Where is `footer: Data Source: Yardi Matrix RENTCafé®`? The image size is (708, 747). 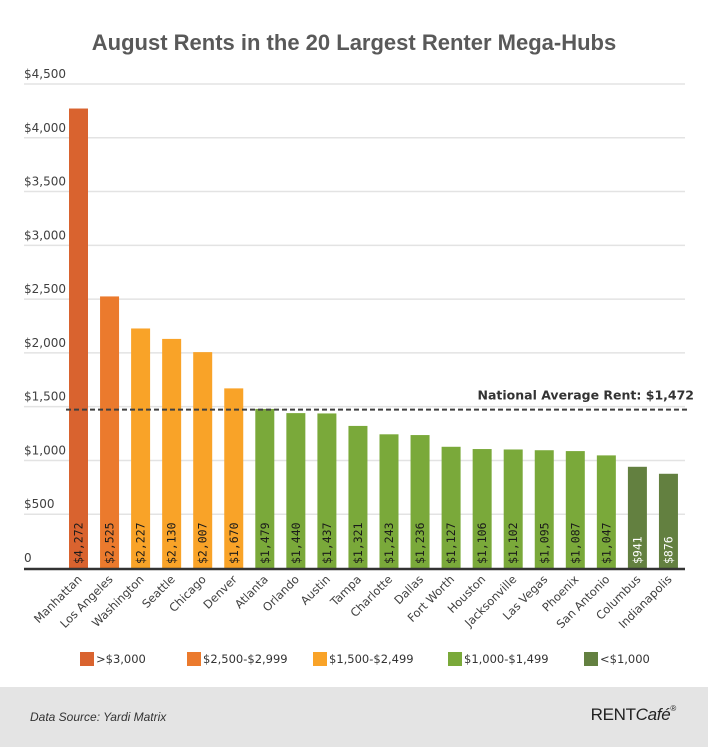 footer: Data Source: Yardi Matrix RENTCafé® is located at coordinates (354, 717).